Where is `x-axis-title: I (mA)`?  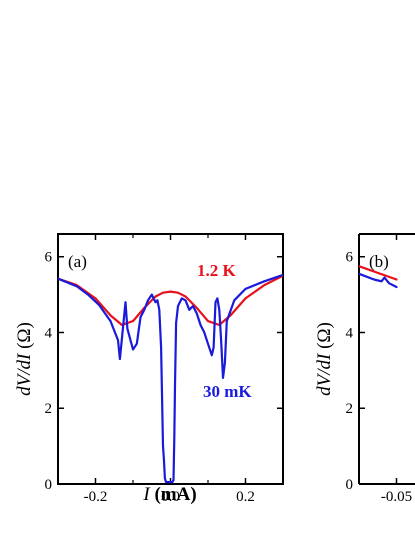 x-axis-title: I (mA) is located at coordinates (169, 494).